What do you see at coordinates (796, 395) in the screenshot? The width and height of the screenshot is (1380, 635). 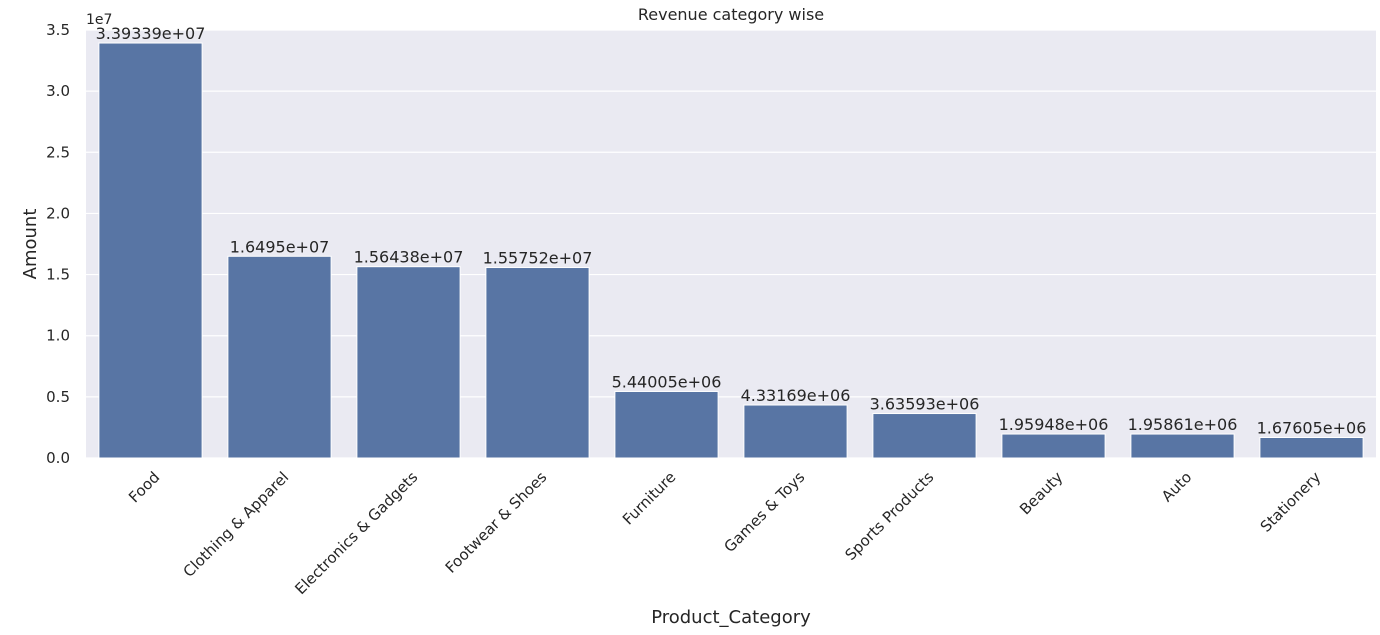 I see `bar-value-label: 4.33169e+06` at bounding box center [796, 395].